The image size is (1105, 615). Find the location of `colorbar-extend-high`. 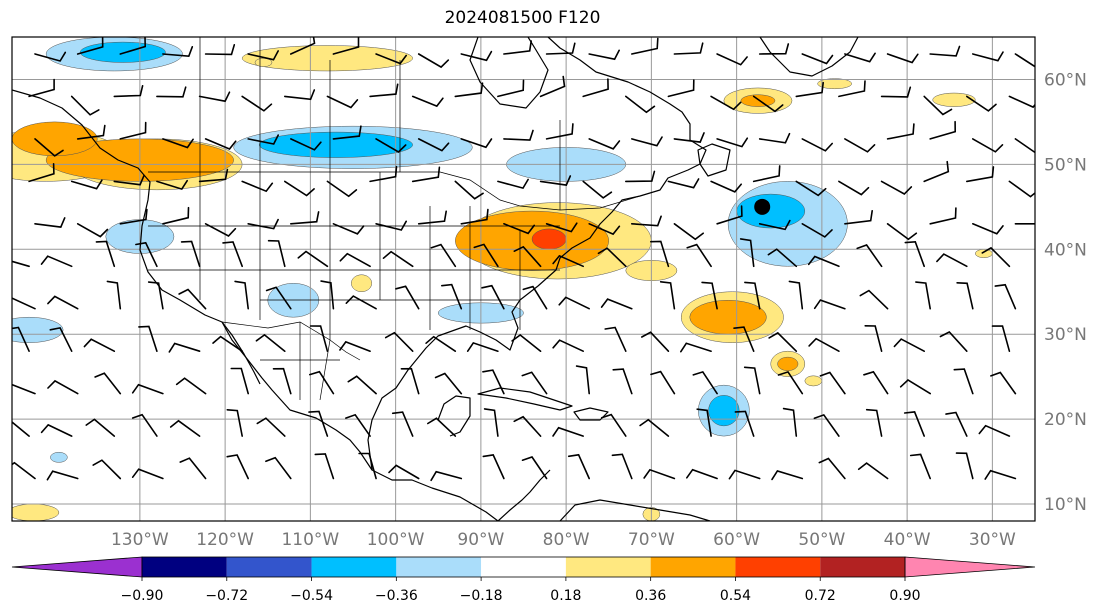

colorbar-extend-high is located at coordinates (970, 567).